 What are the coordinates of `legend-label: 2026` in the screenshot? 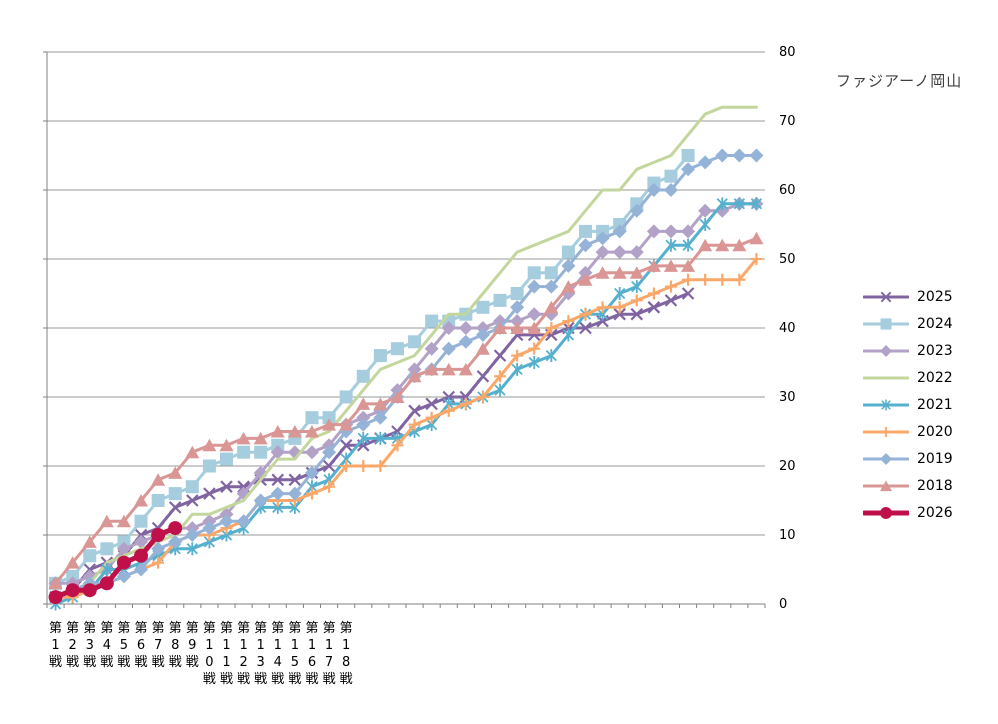 It's located at (935, 512).